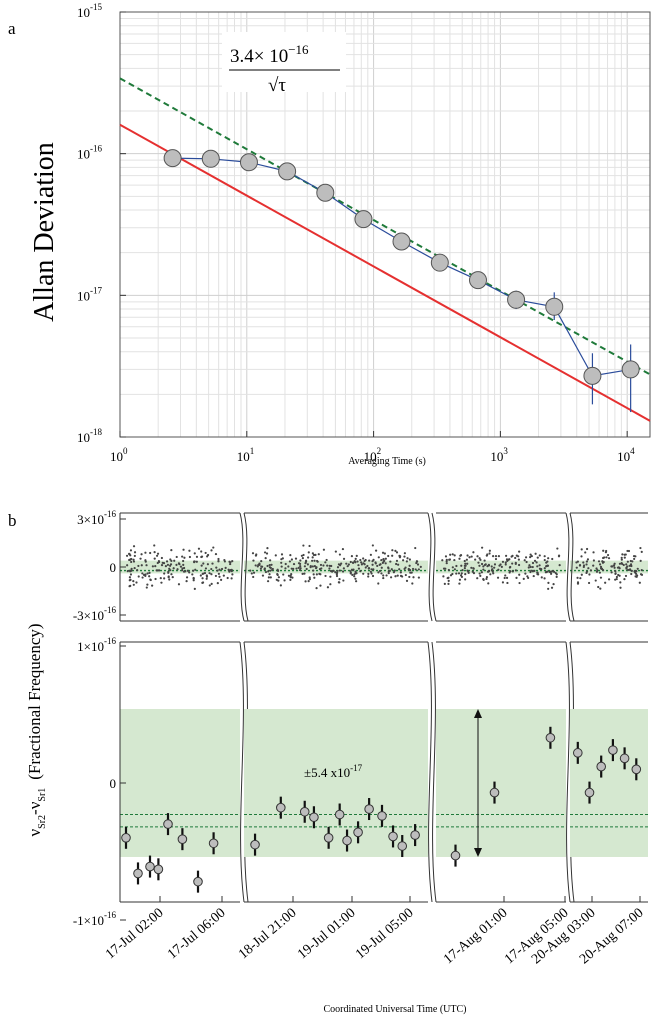 This screenshot has width=652, height=1018. Describe the element at coordinates (197, 934) in the screenshot. I see `x-tick-label-b: 17-Jul 06:00` at that location.